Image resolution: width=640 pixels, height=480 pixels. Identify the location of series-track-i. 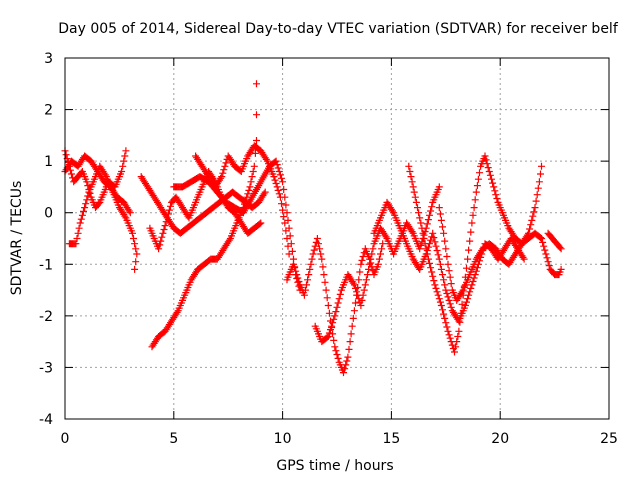
(335, 306).